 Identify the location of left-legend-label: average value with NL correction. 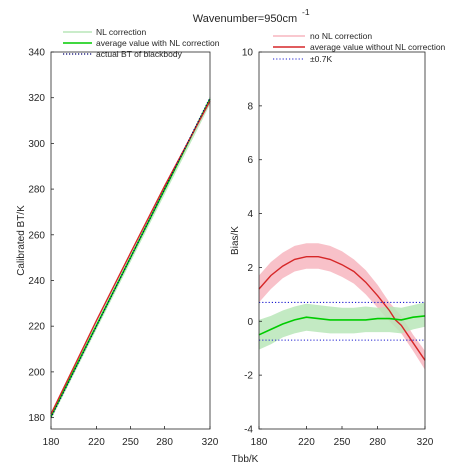
(158, 43).